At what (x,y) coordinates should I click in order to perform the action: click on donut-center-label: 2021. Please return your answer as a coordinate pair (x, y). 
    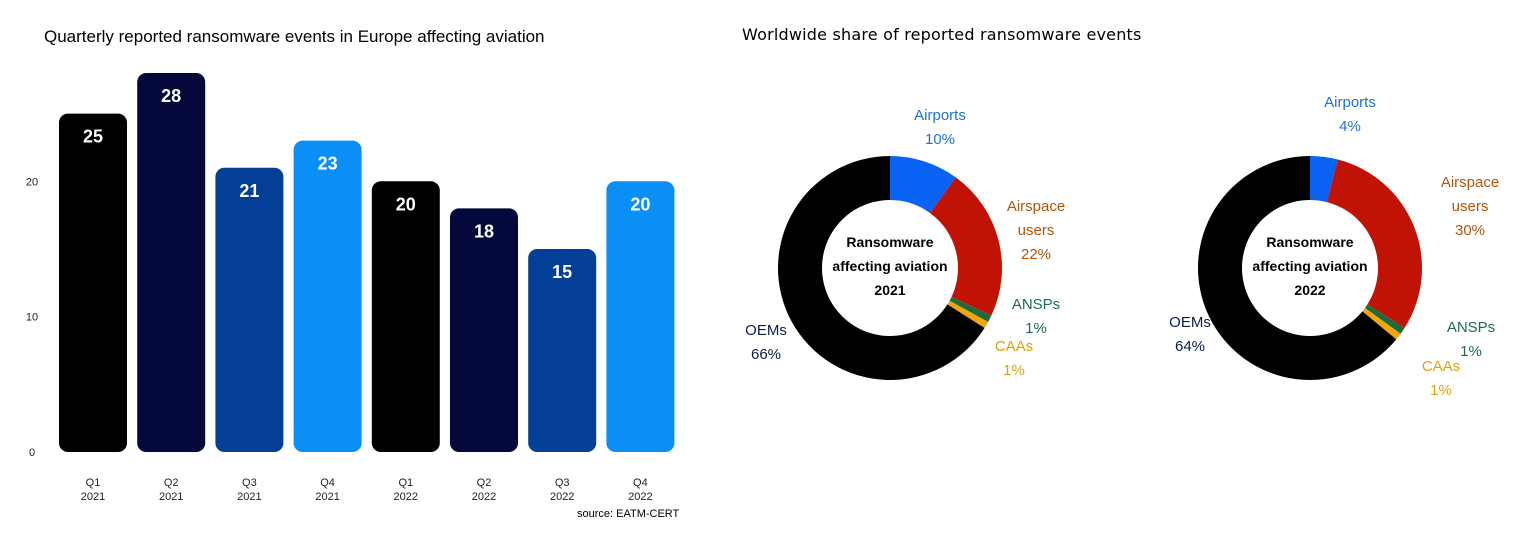
    Looking at the image, I should click on (889, 290).